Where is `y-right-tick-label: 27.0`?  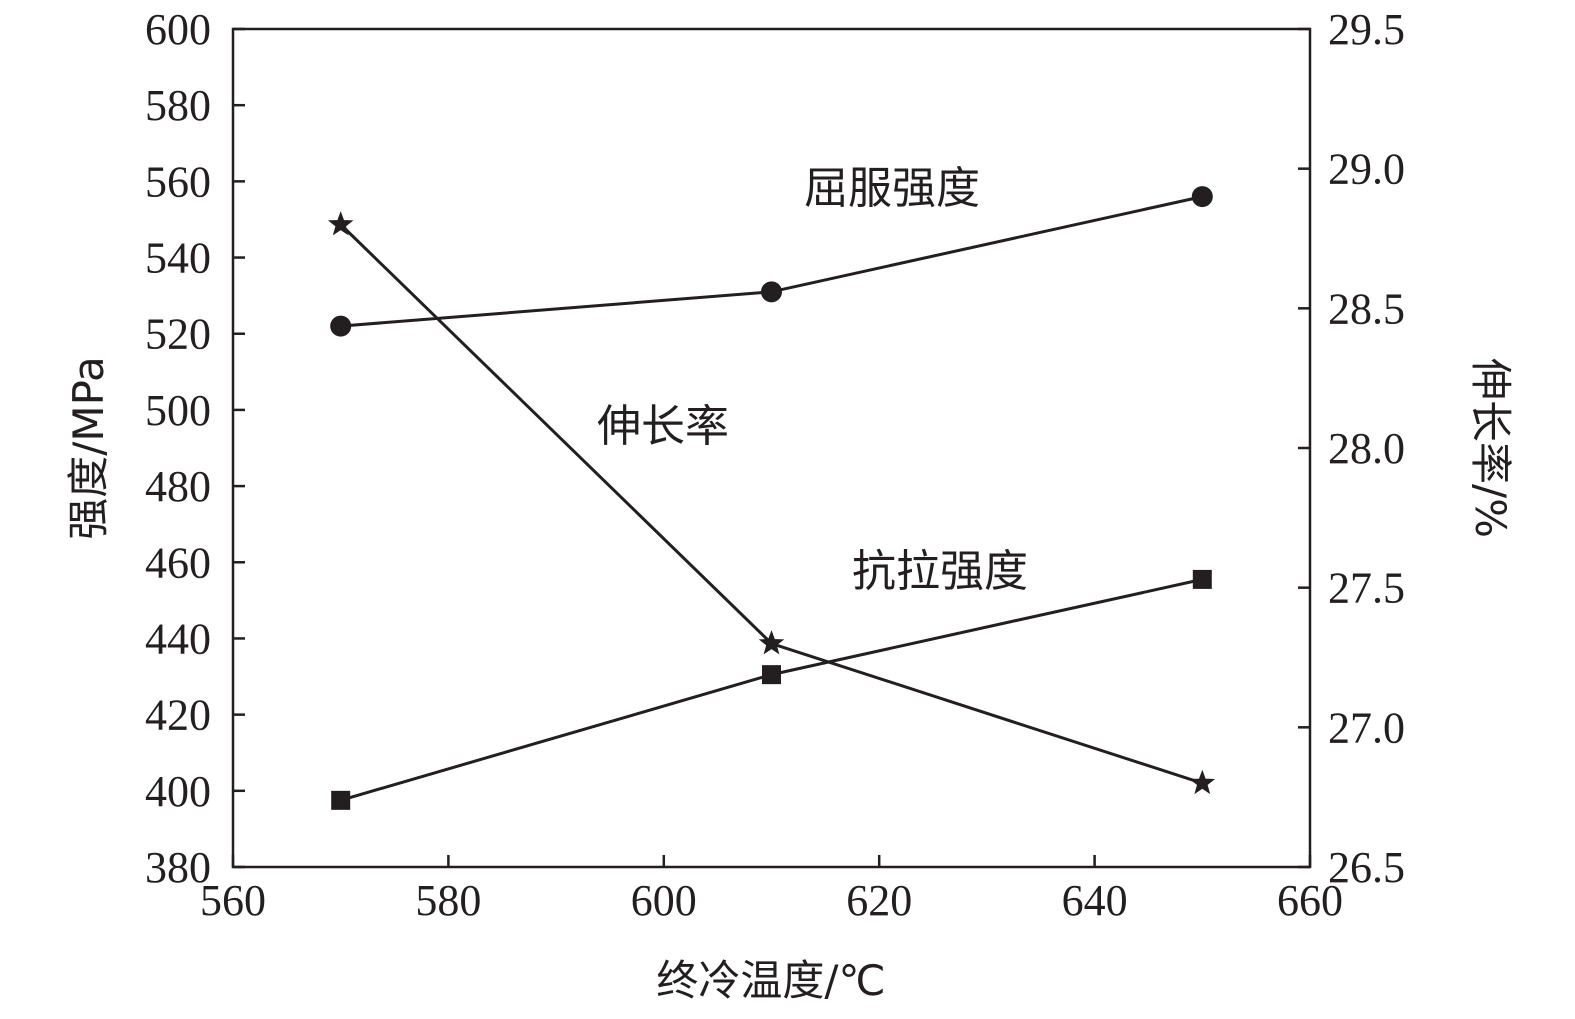
y-right-tick-label: 27.0 is located at coordinates (1366, 727).